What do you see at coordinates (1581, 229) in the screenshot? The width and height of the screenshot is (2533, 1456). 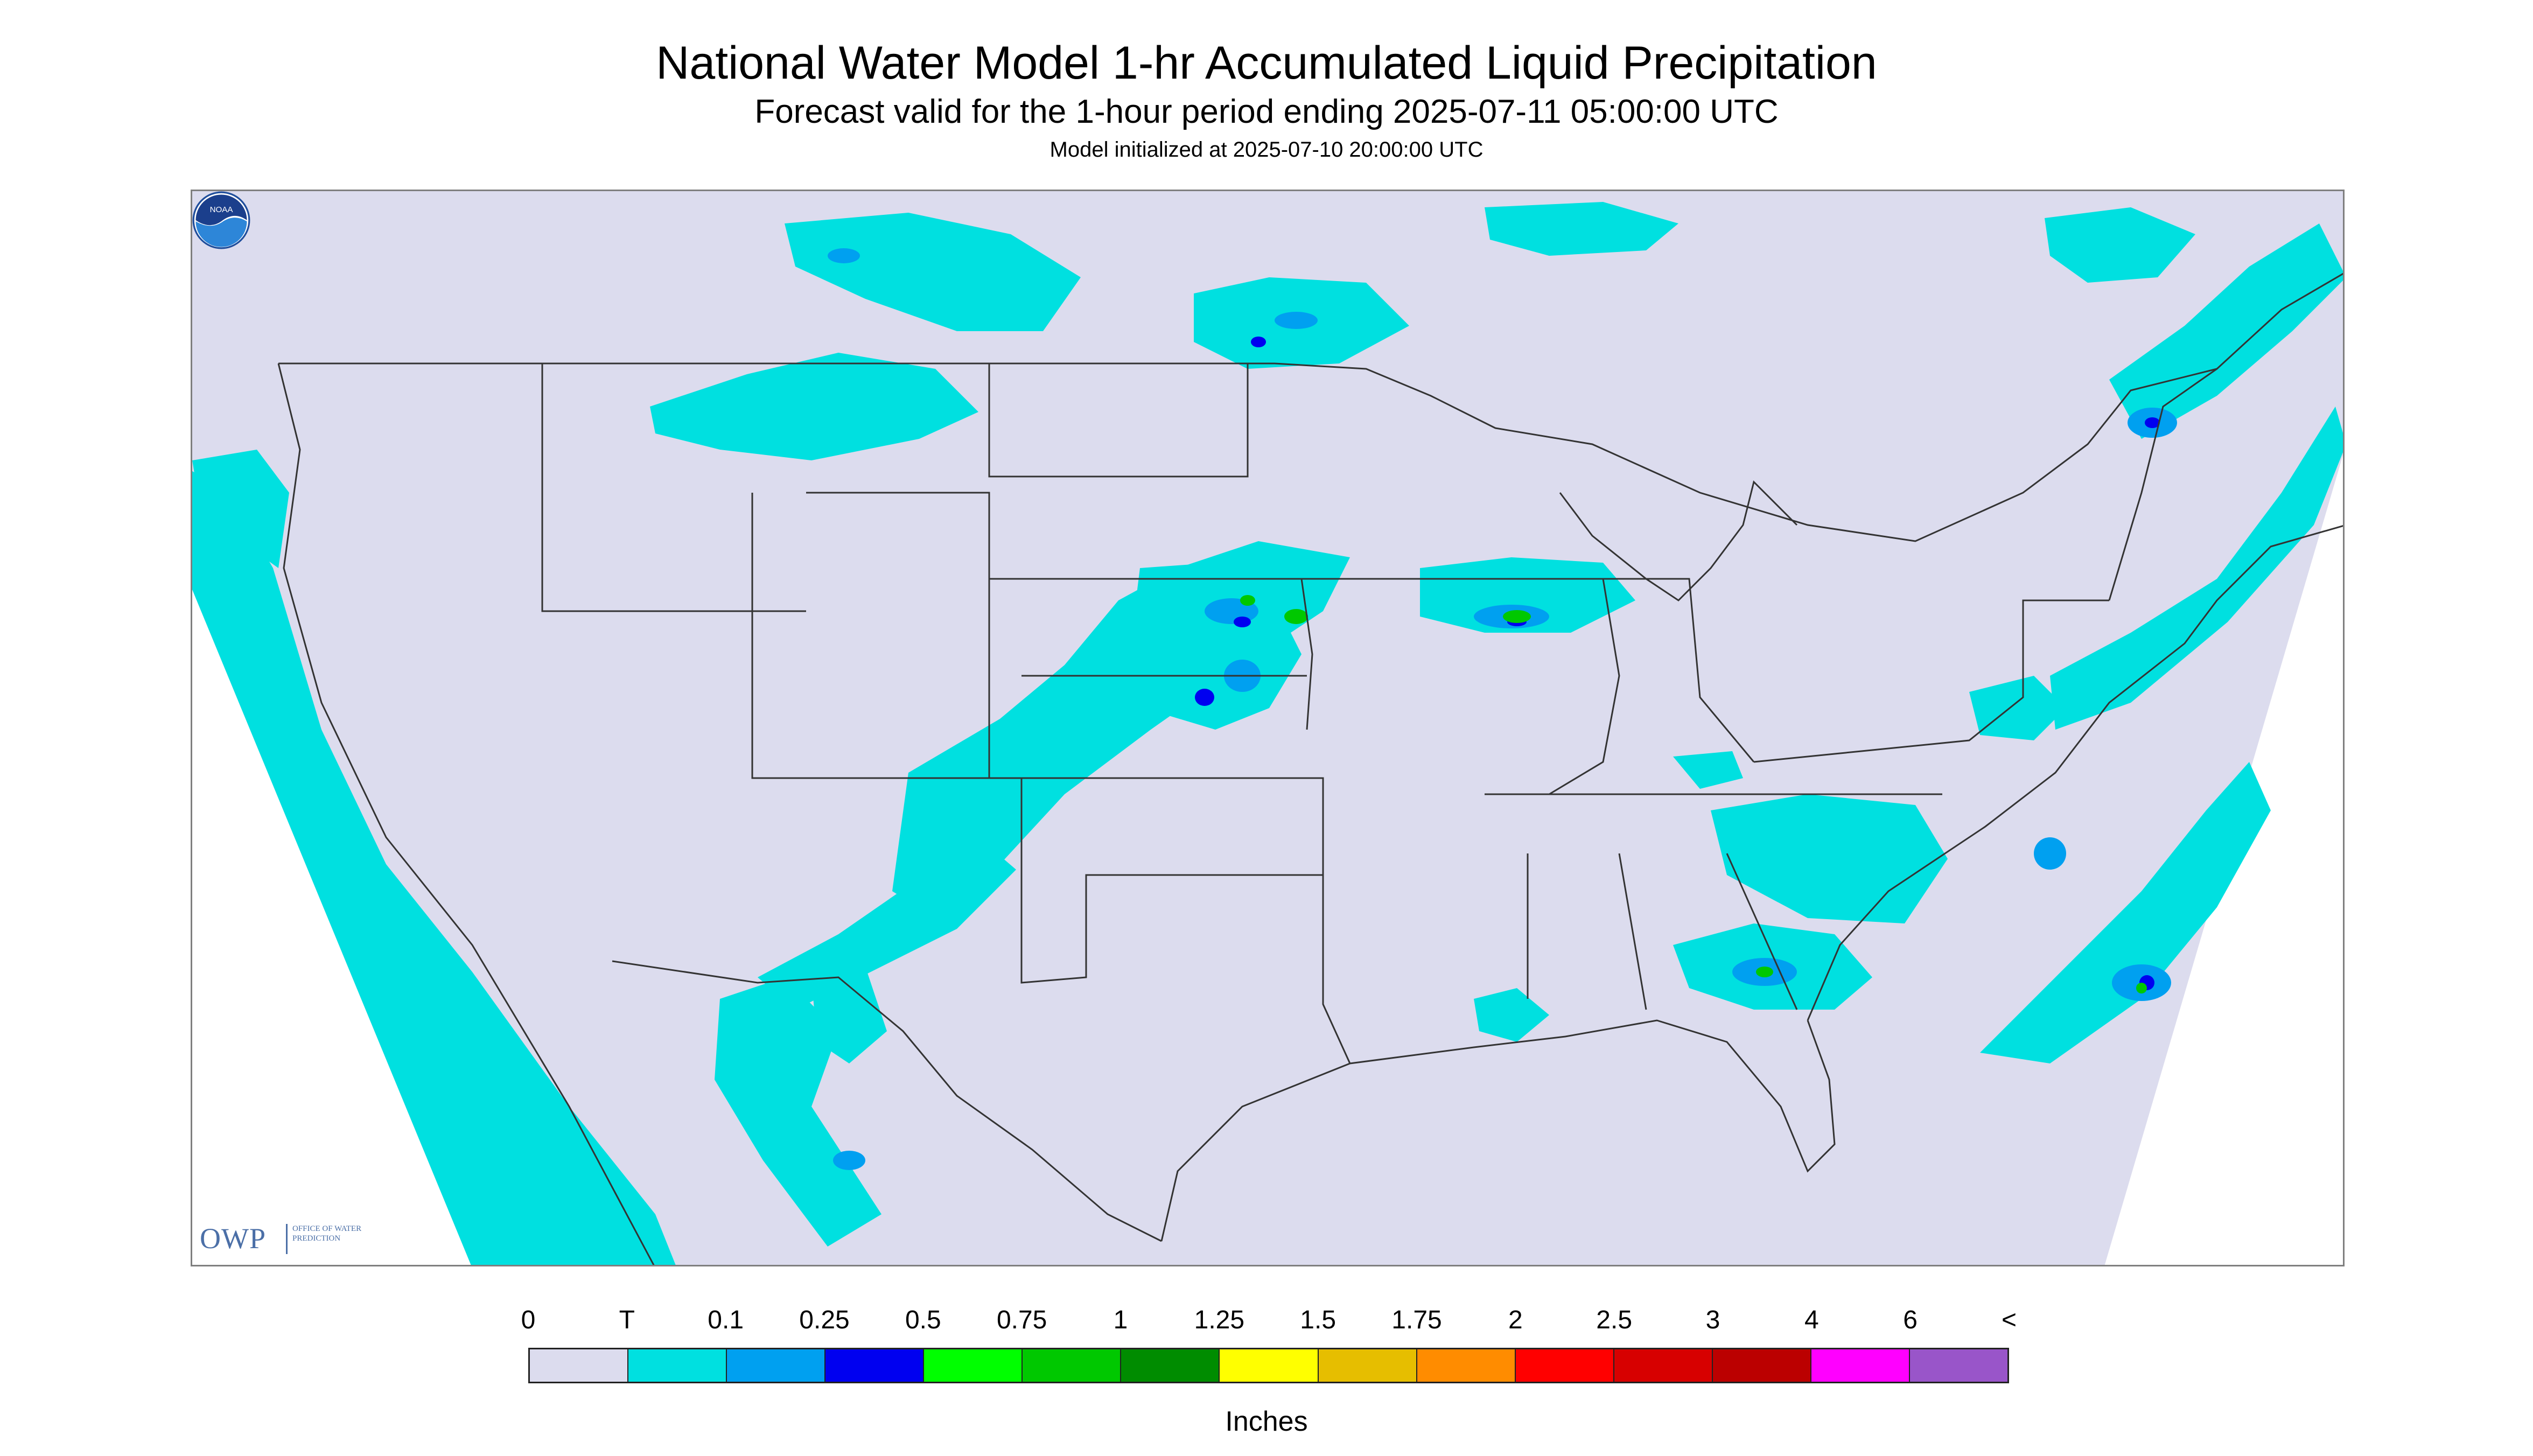 I see `ontario-band` at bounding box center [1581, 229].